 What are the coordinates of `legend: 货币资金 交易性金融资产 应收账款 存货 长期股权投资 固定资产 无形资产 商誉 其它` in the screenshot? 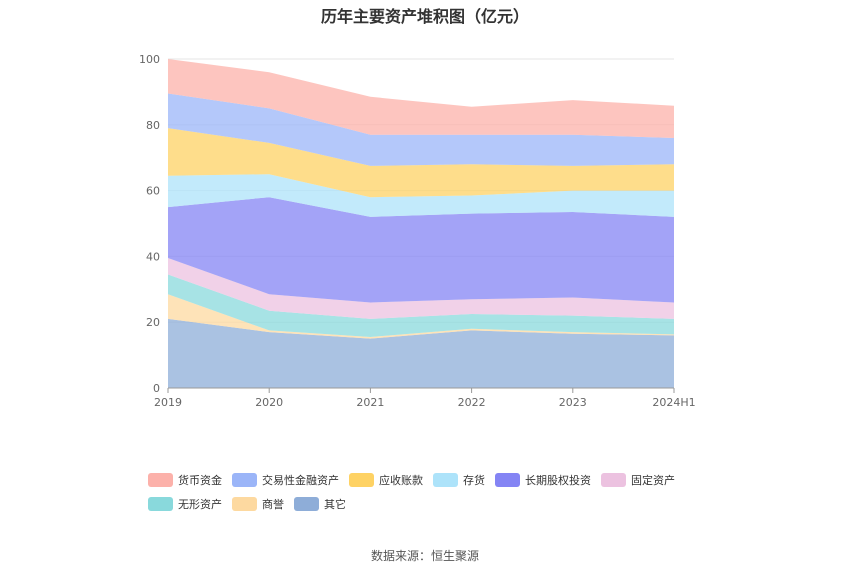 It's located at (448, 496).